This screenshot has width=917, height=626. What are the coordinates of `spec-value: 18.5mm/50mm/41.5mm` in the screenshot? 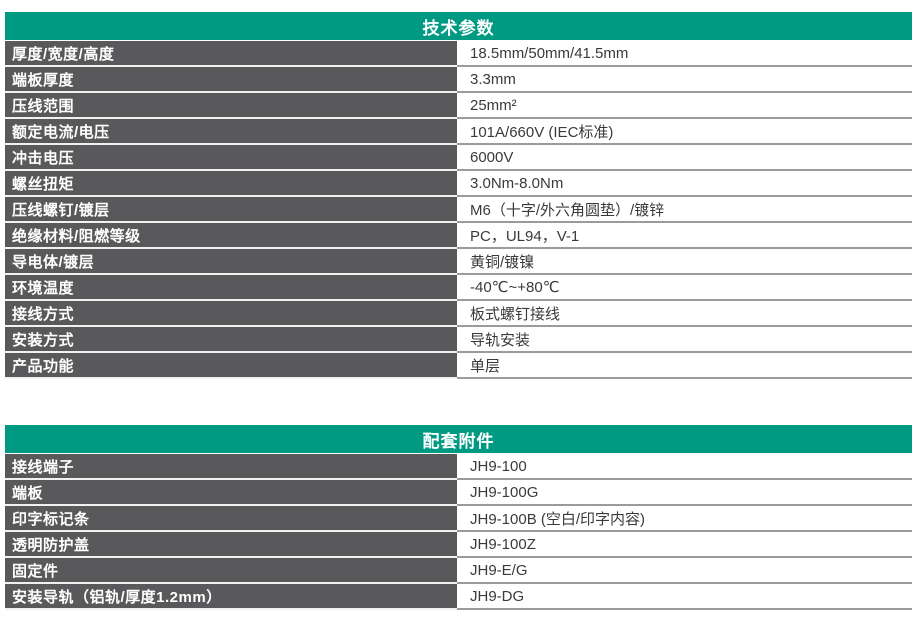 It's located at (684, 54).